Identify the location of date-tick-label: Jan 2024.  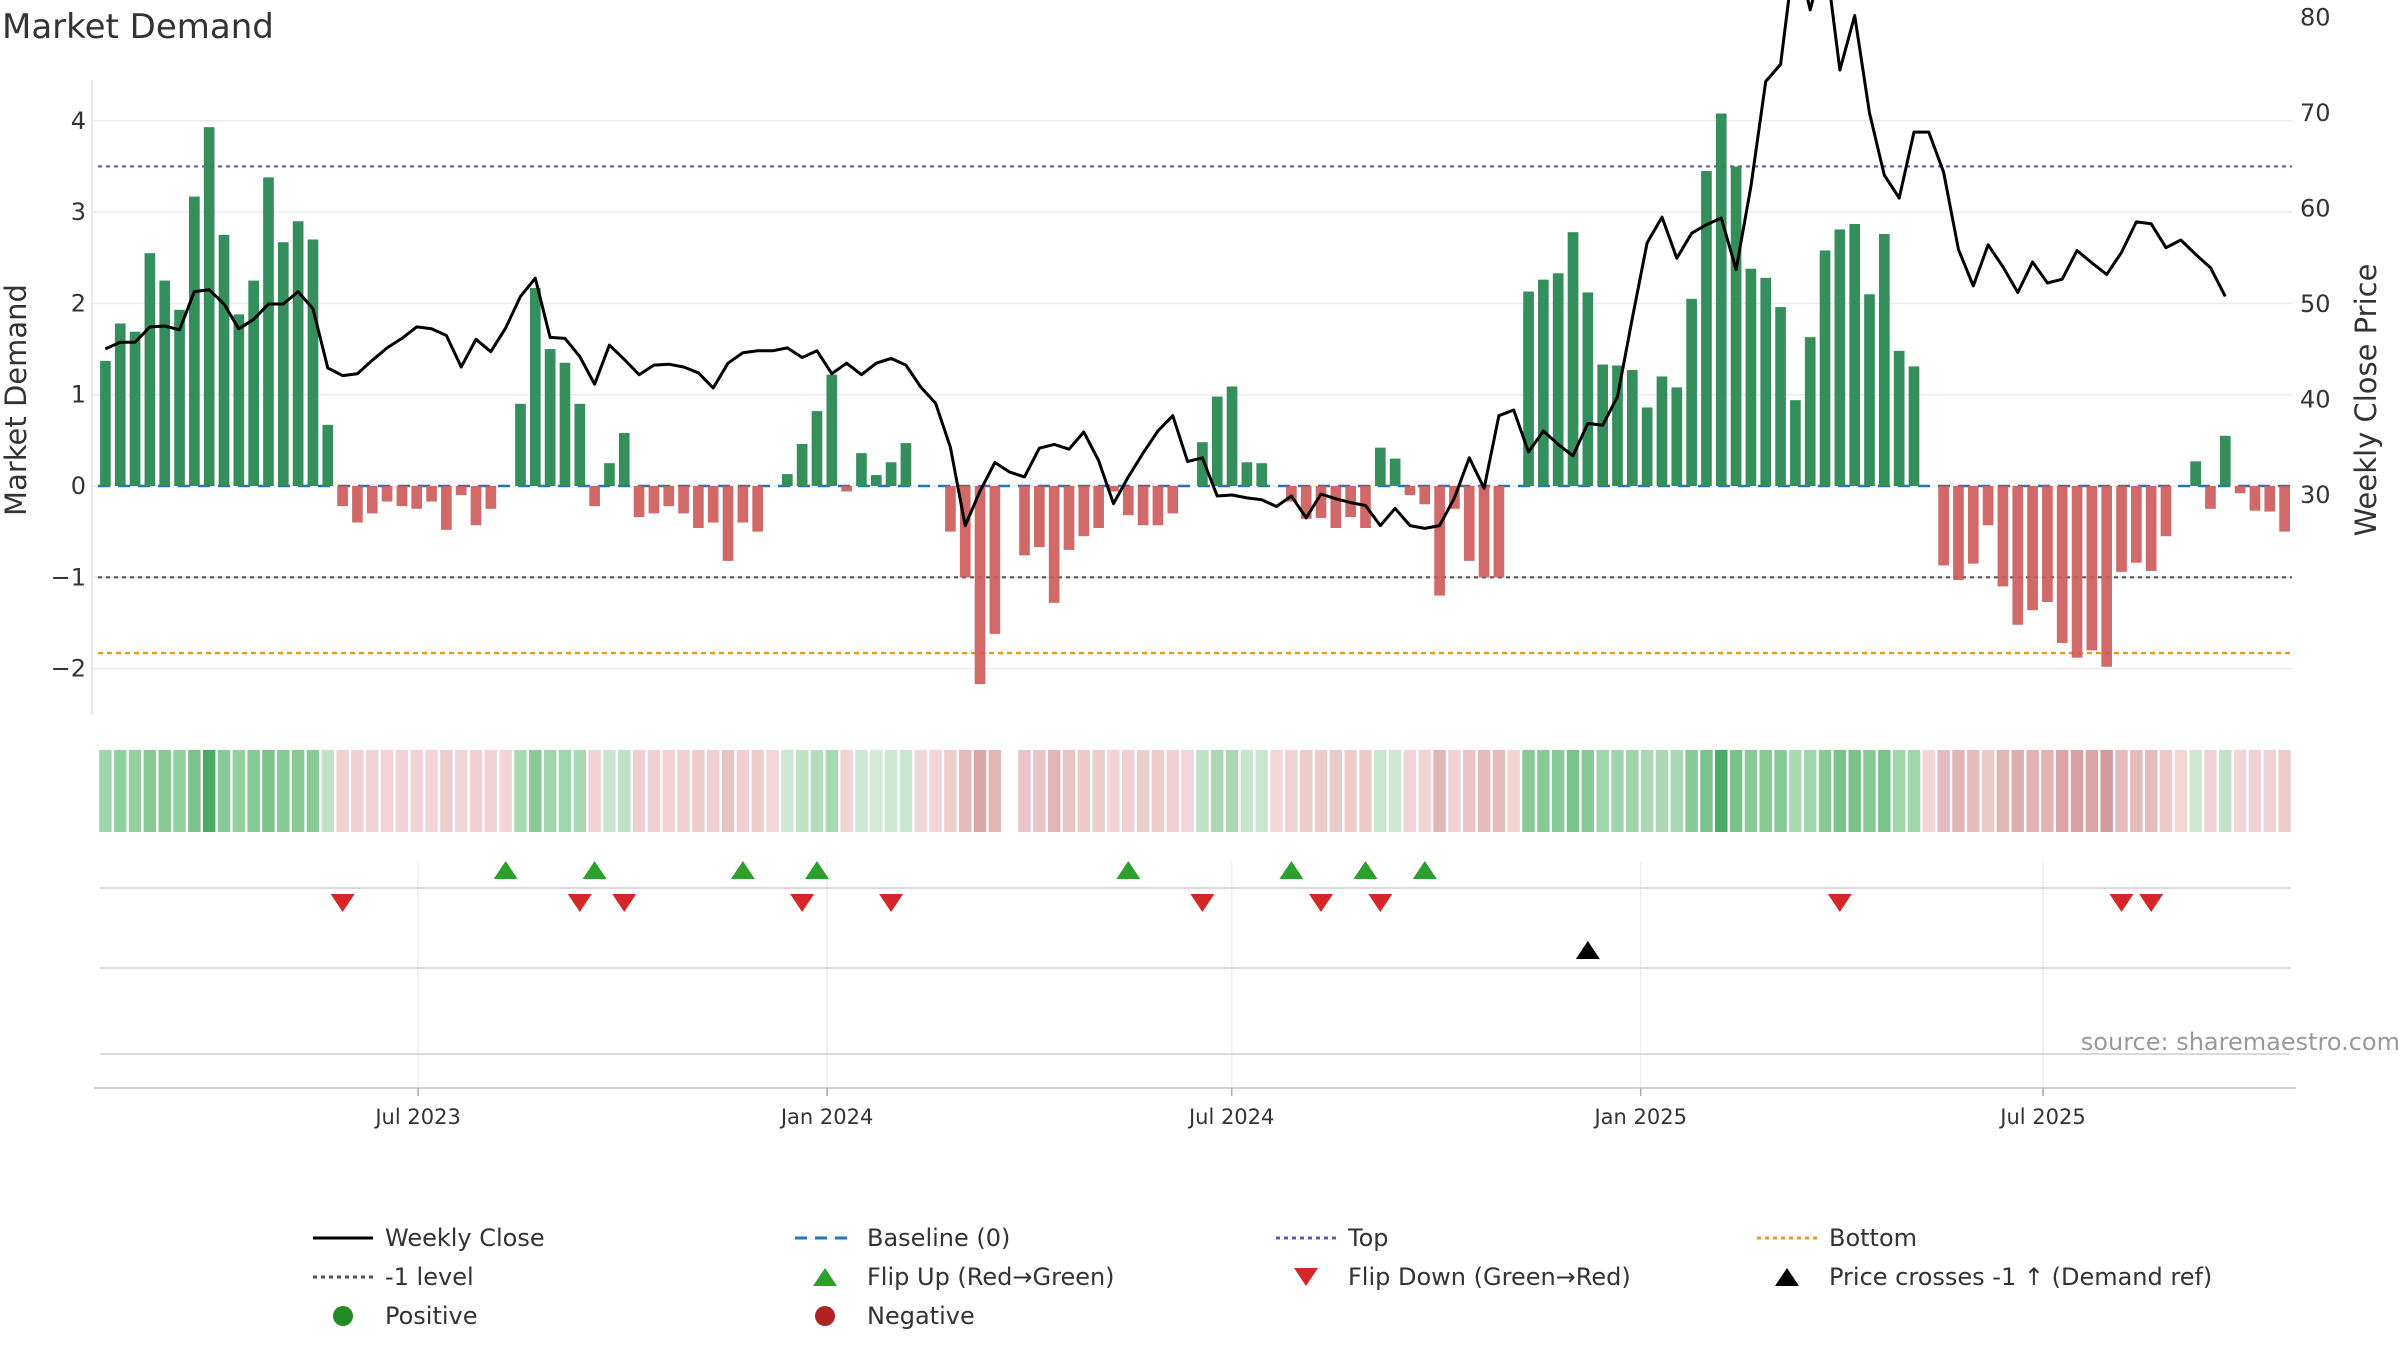
(826, 1117).